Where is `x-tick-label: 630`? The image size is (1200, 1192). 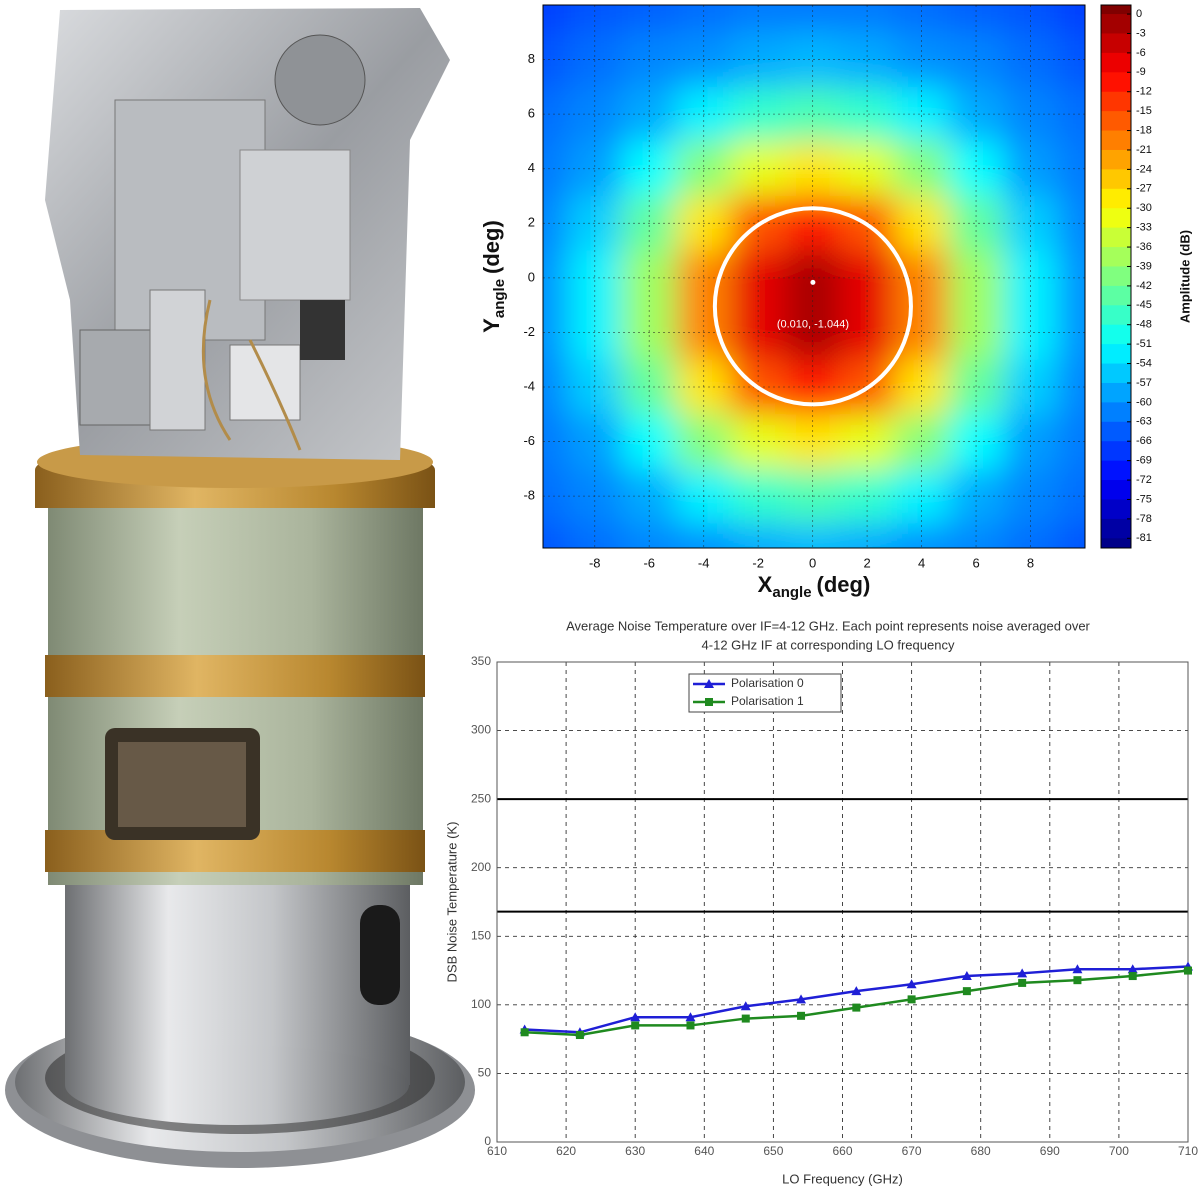
x-tick-label: 630 is located at coordinates (635, 1151).